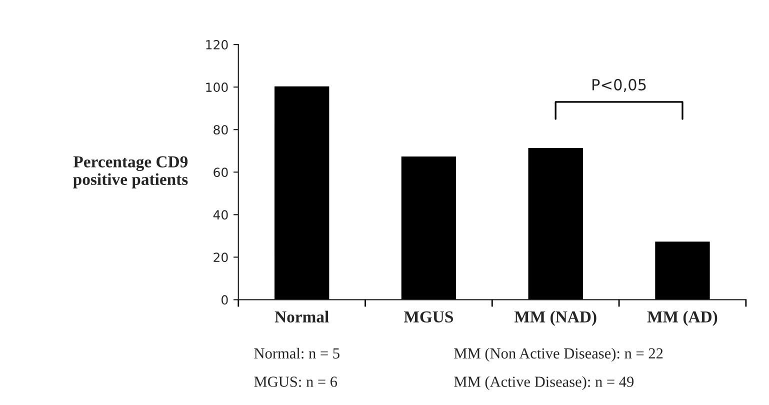 The height and width of the screenshot is (405, 769). Describe the element at coordinates (544, 383) in the screenshot. I see `text: MM (Active Disease): n = 49` at that location.